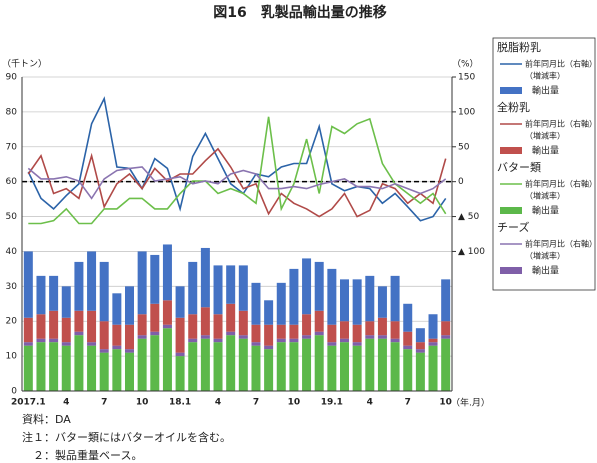 This screenshot has height=463, width=597. I want to click on x-tick-label: 2017.1, so click(28, 403).